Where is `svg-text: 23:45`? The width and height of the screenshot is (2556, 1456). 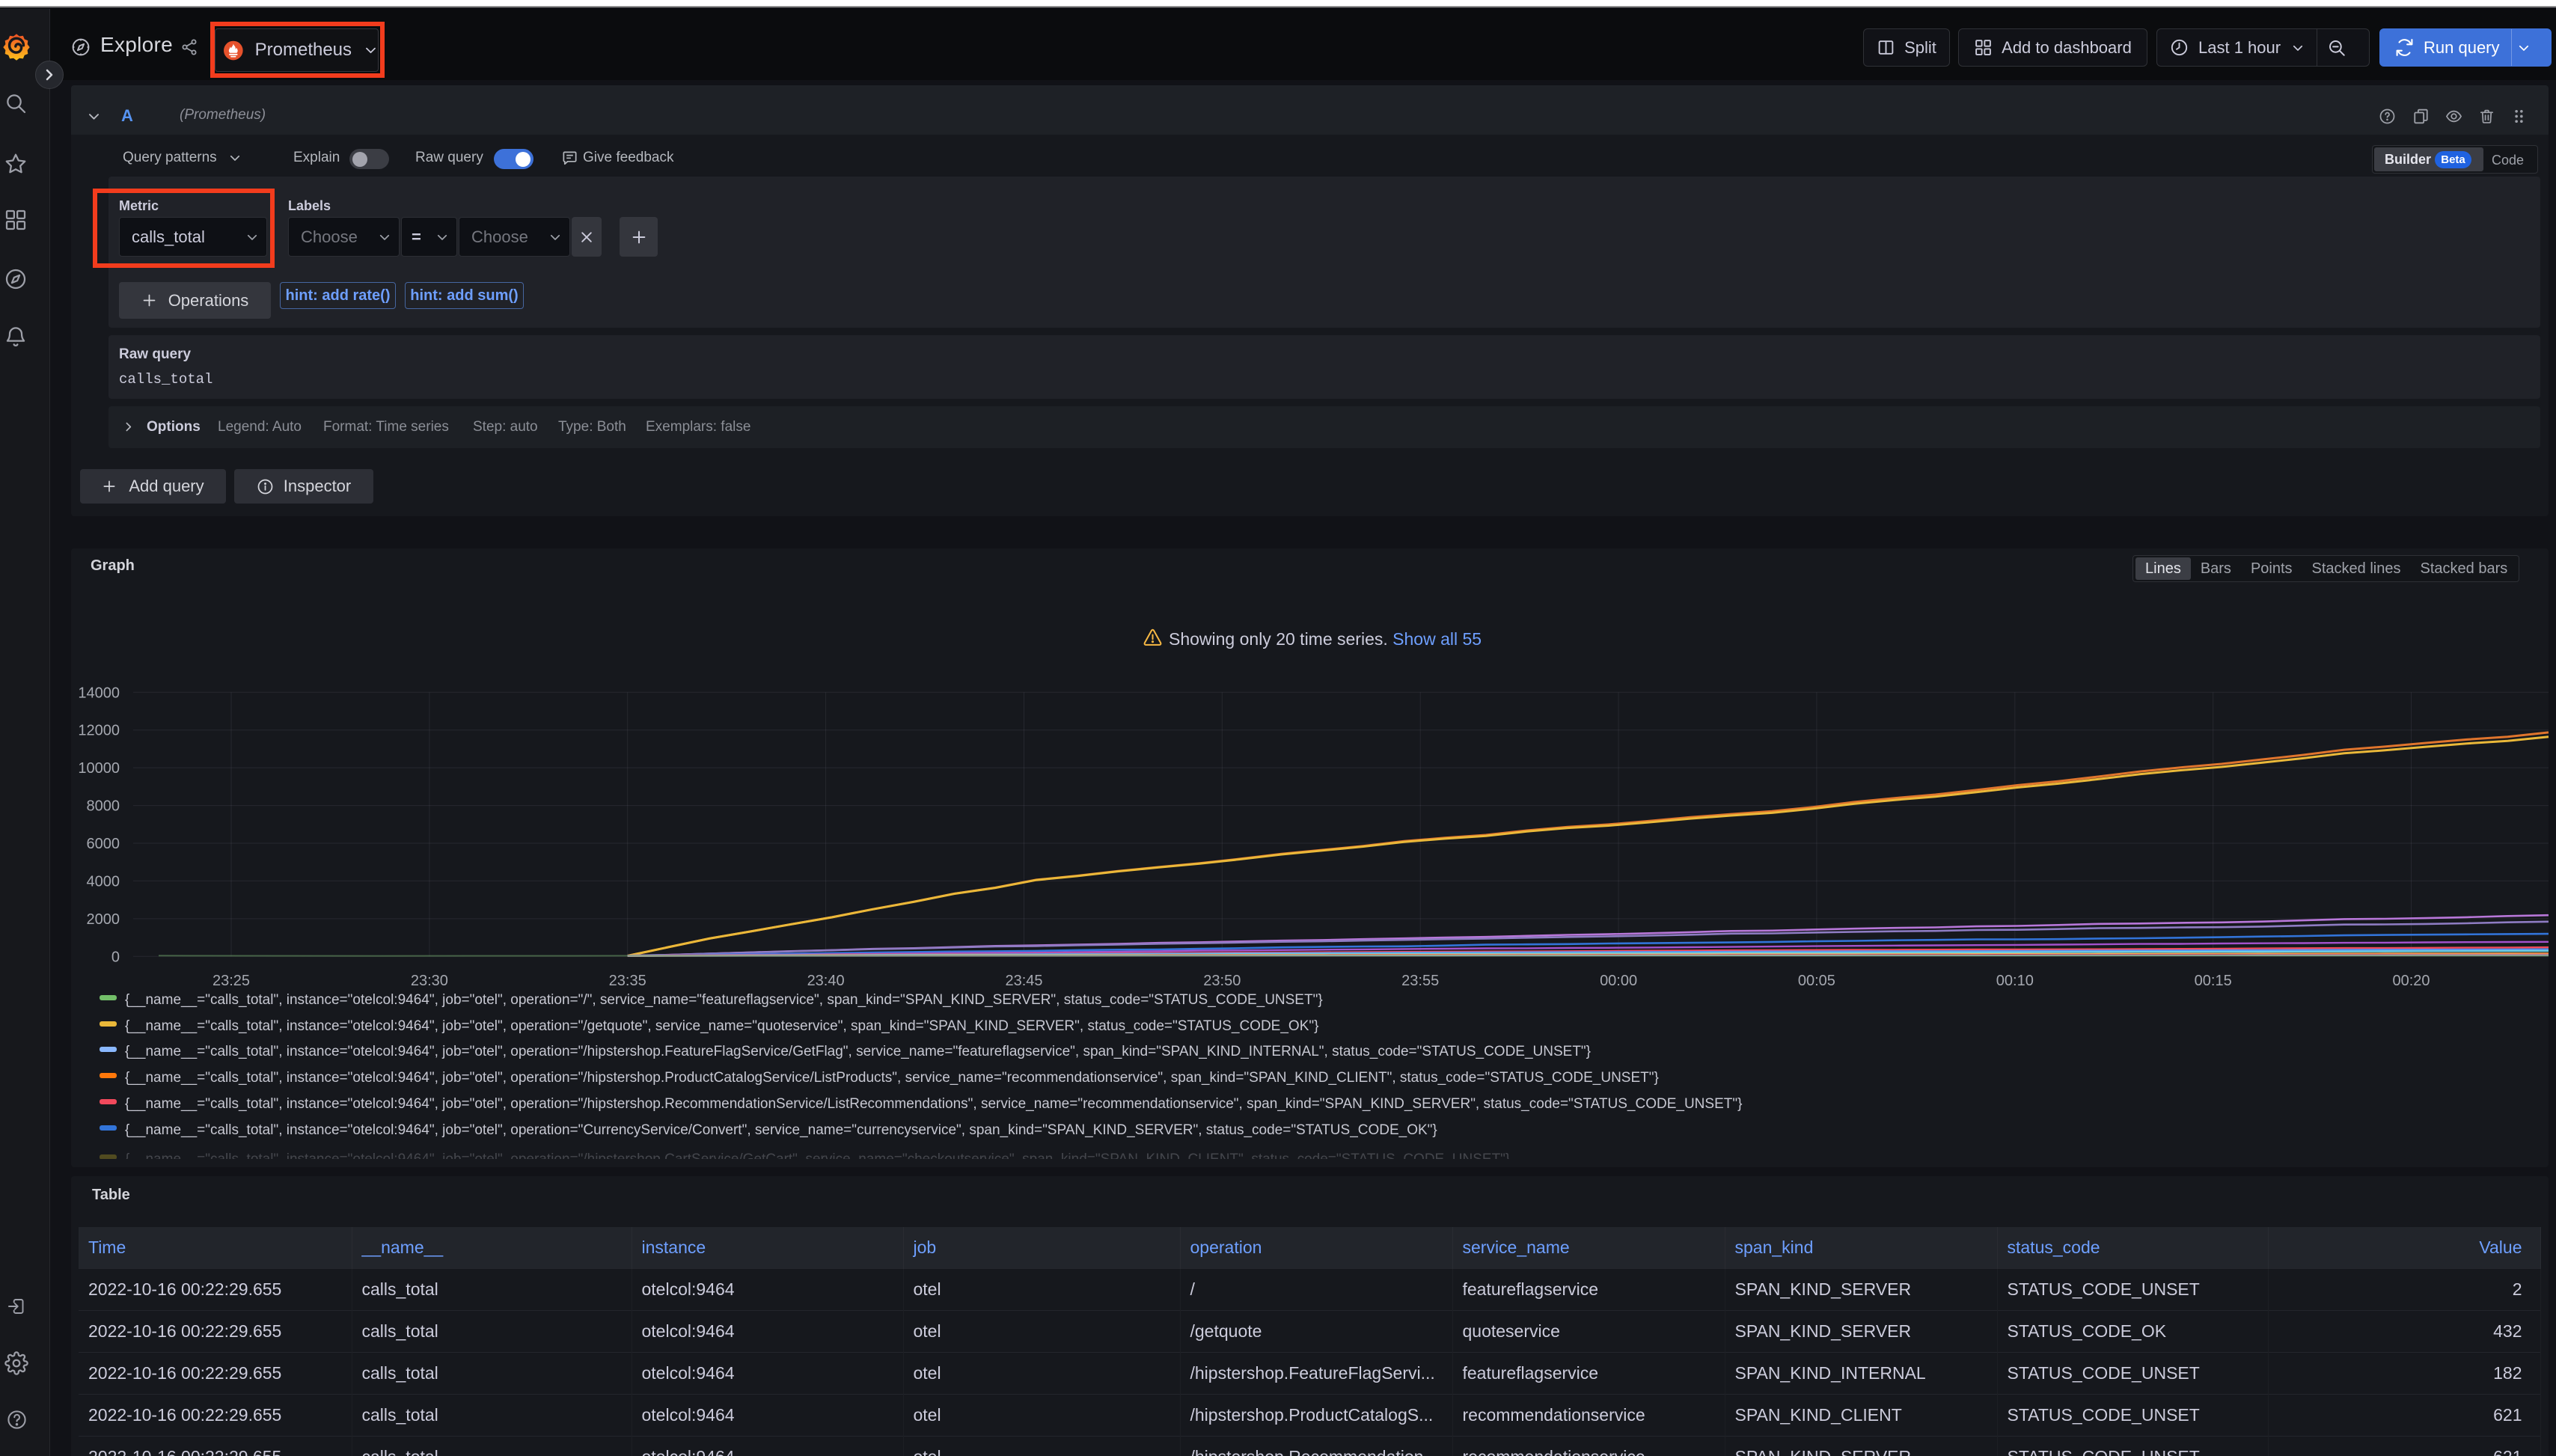
svg-text: 23:45 is located at coordinates (1023, 981).